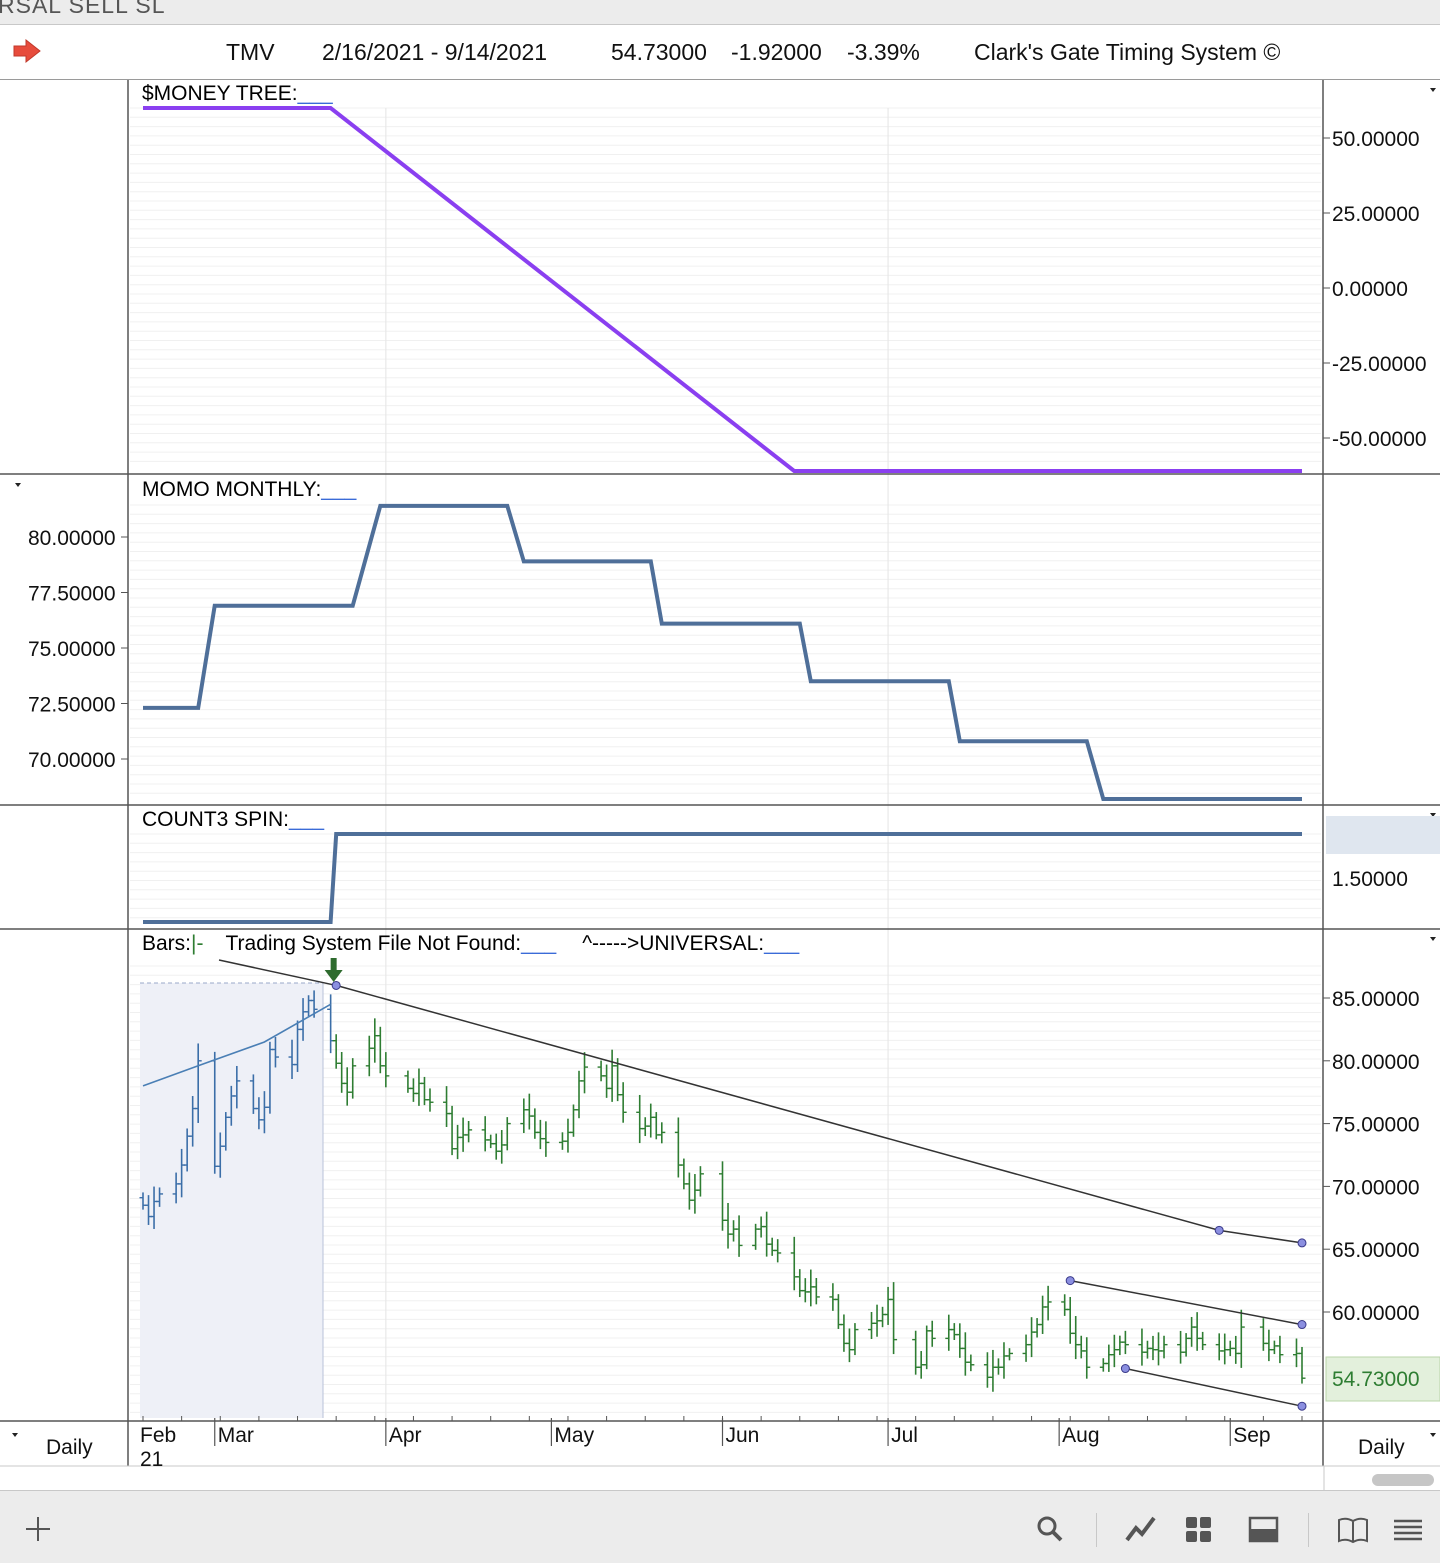  What do you see at coordinates (1379, 439) in the screenshot?
I see `money-tree-tick: -50.00000` at bounding box center [1379, 439].